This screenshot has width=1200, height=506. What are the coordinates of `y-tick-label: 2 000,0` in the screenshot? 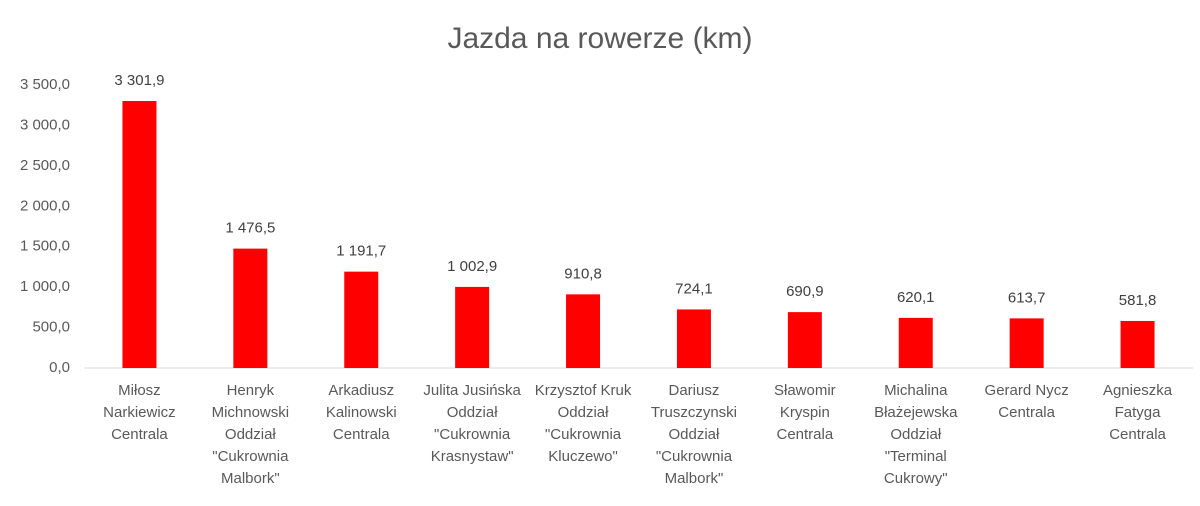 It's located at (45, 205).